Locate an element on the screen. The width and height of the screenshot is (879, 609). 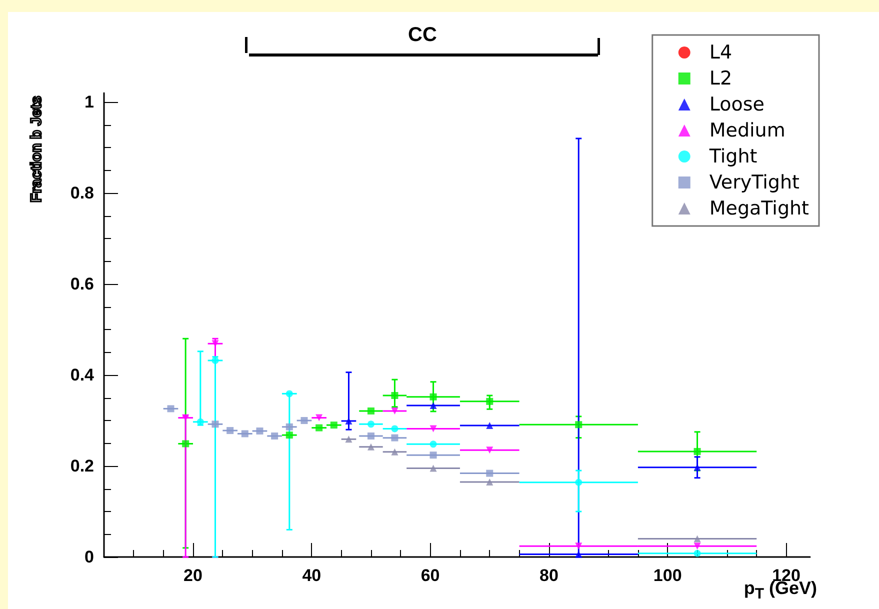
x-tick-label: 60 is located at coordinates (430, 575).